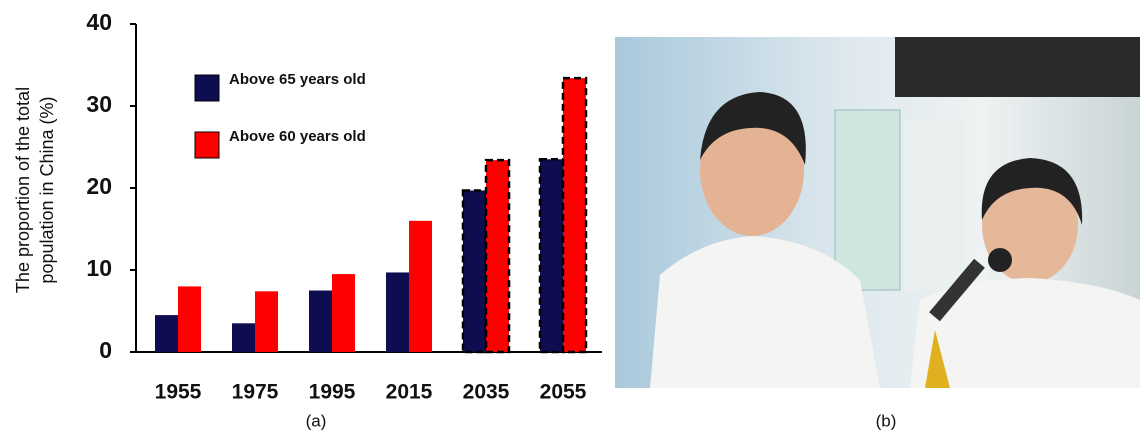 The image size is (1143, 435). I want to click on legend-label: Above 65 years old, so click(297, 79).